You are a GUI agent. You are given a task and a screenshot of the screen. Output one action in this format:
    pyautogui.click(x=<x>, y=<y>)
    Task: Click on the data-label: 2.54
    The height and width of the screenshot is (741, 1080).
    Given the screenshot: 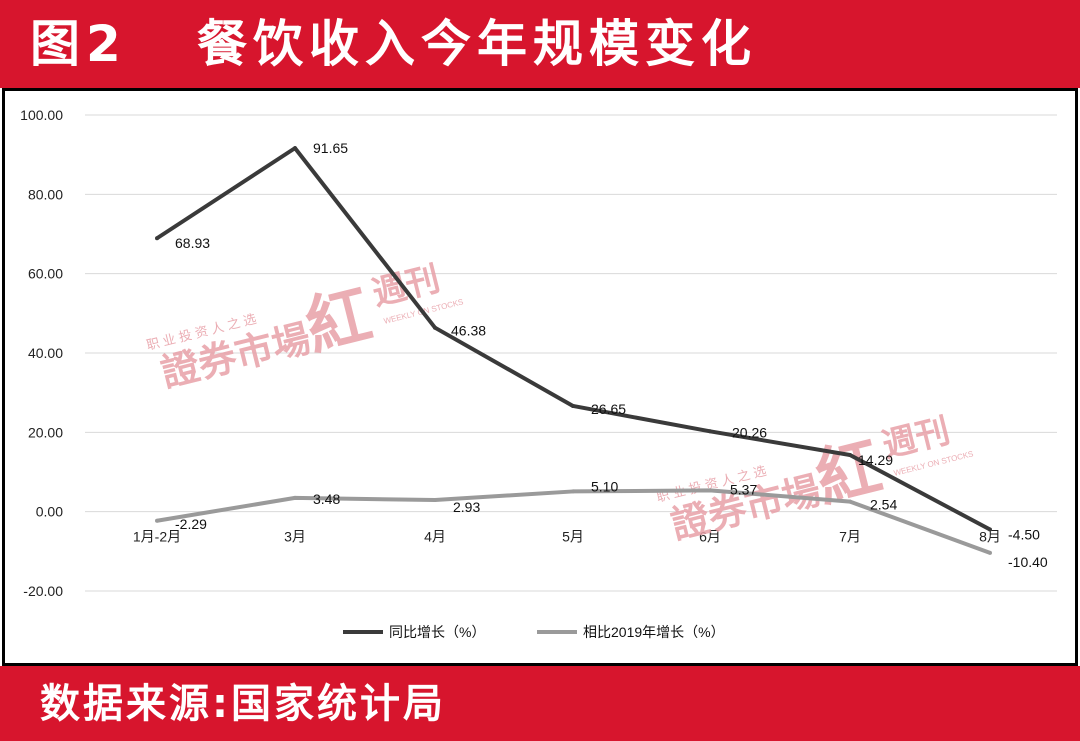 What is the action you would take?
    pyautogui.click(x=883, y=505)
    